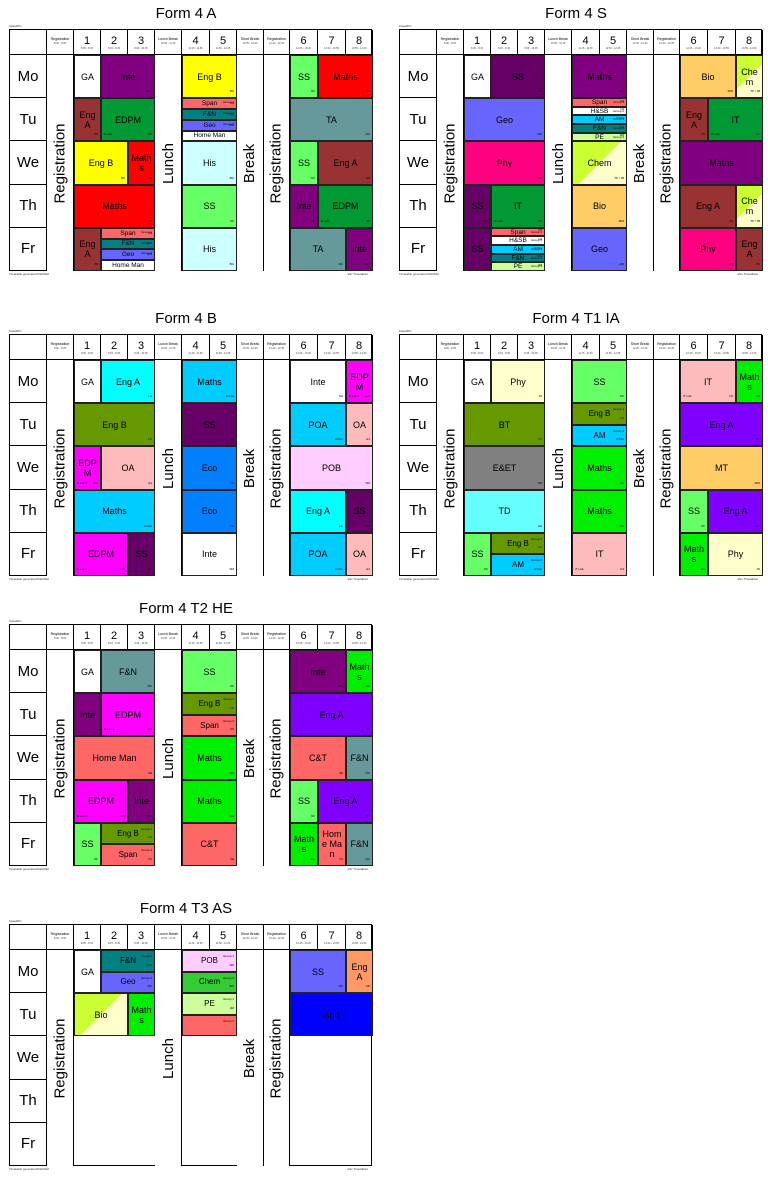 The width and height of the screenshot is (768, 1185). I want to click on lesson-cell: Geo AW, so click(504, 120).